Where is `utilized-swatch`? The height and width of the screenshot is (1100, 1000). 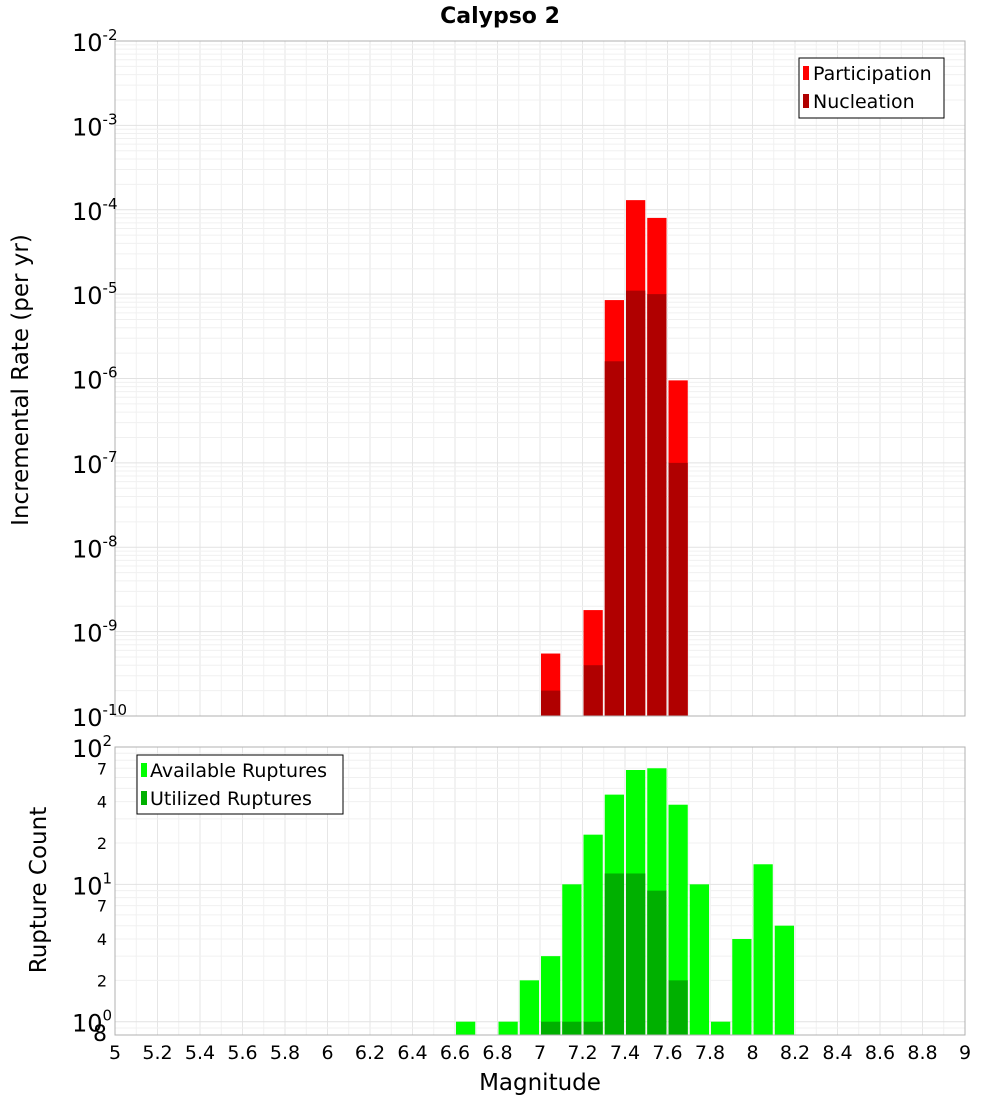
utilized-swatch is located at coordinates (144, 798).